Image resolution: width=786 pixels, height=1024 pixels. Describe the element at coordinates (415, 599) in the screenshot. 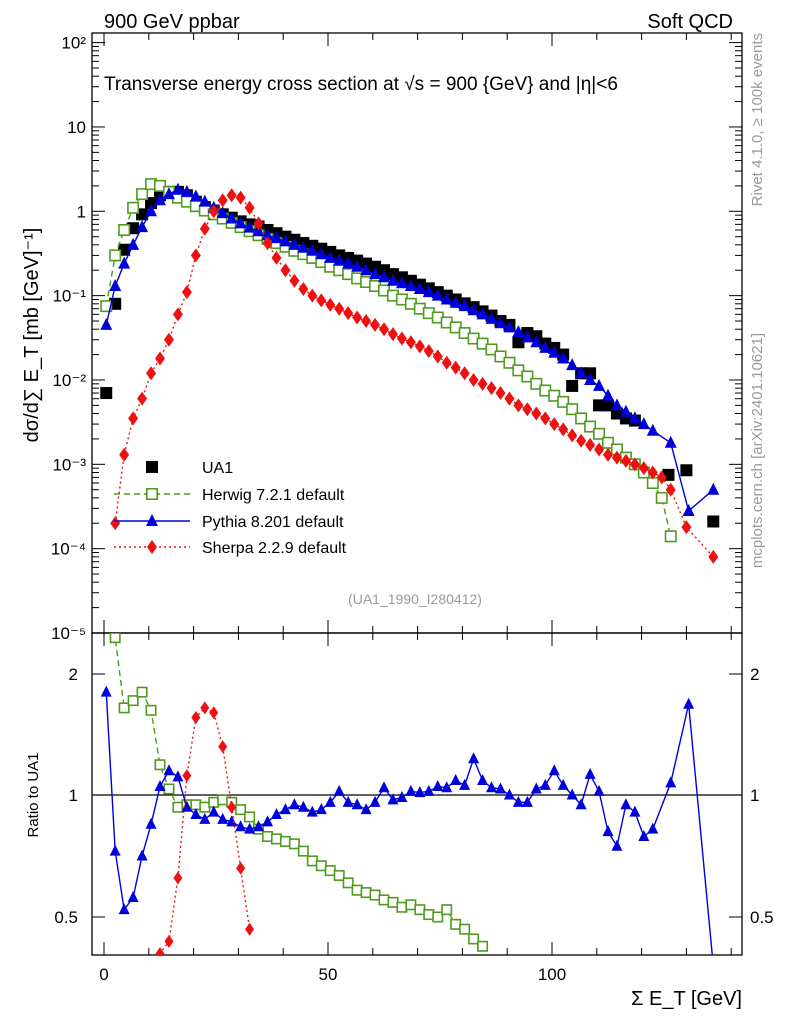

I see `analysis-tag: (UA1_1990_I280412)` at that location.